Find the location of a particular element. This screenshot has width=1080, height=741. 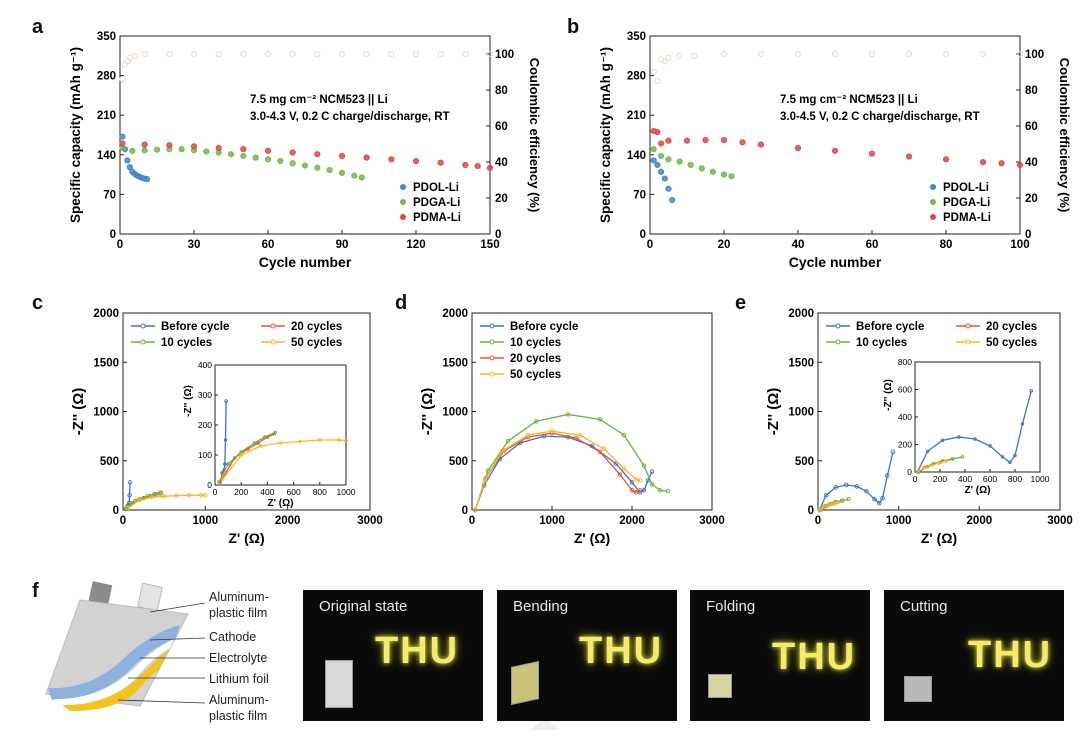

electrolyte-layer is located at coordinates (114, 673).